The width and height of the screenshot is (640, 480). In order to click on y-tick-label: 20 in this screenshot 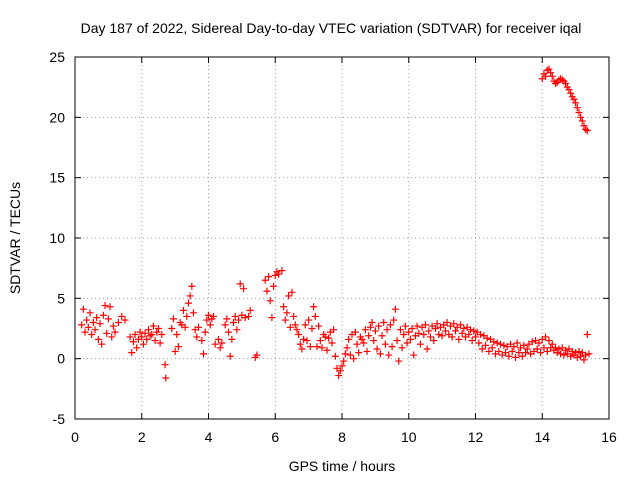, I will do `click(57, 117)`.